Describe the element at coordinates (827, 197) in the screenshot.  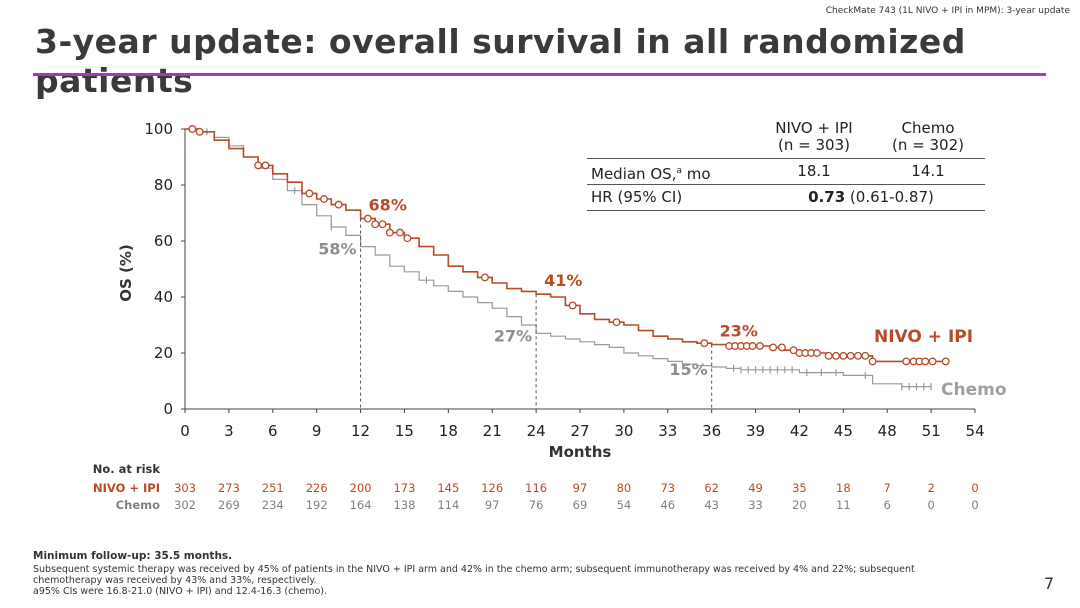
I see `hr-point-estimate: 0.73` at that location.